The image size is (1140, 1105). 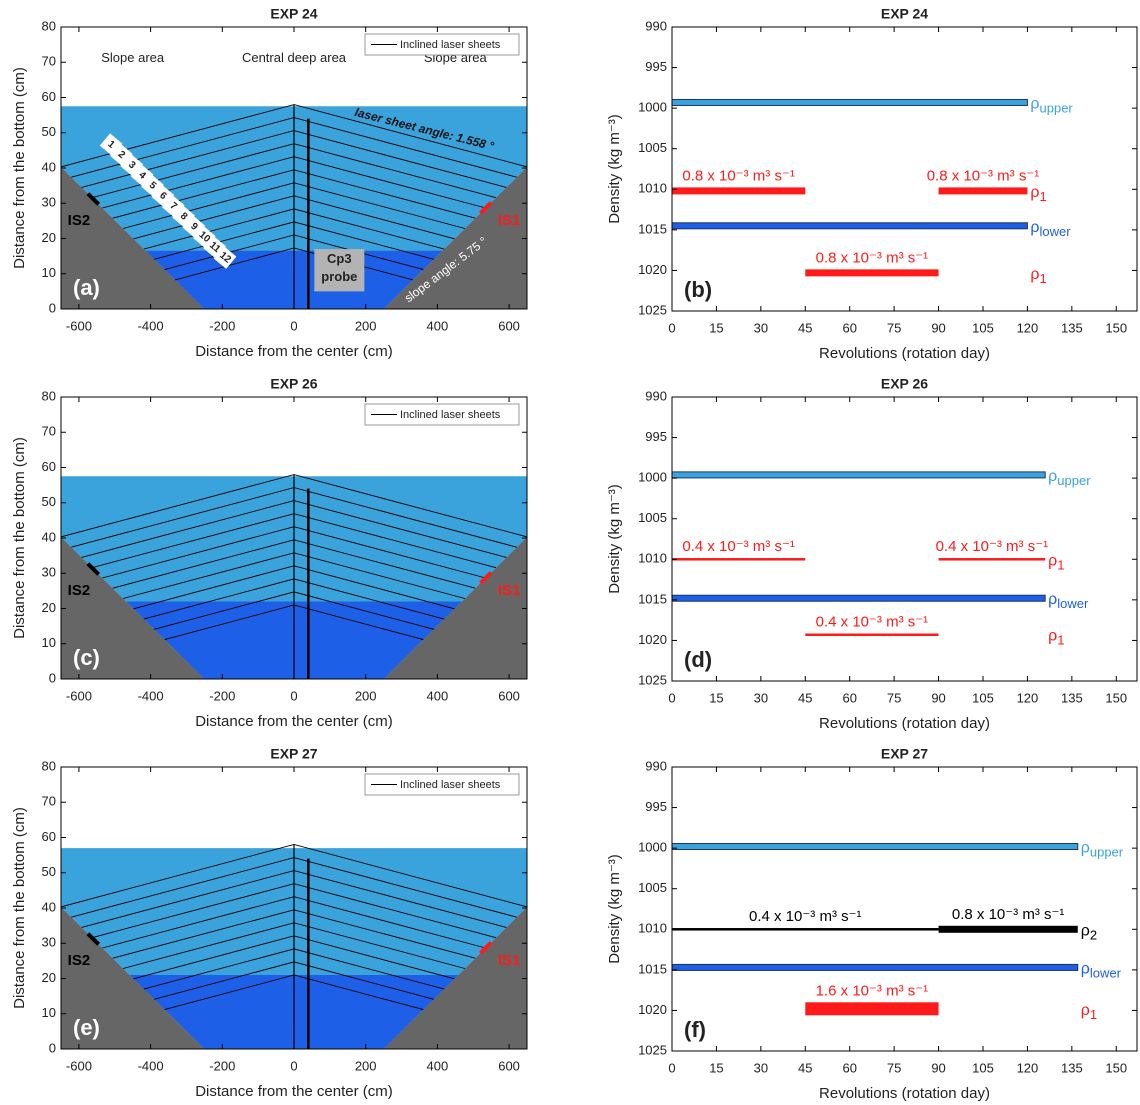 What do you see at coordinates (222, 325) in the screenshot?
I see `x-tick-label: -200` at bounding box center [222, 325].